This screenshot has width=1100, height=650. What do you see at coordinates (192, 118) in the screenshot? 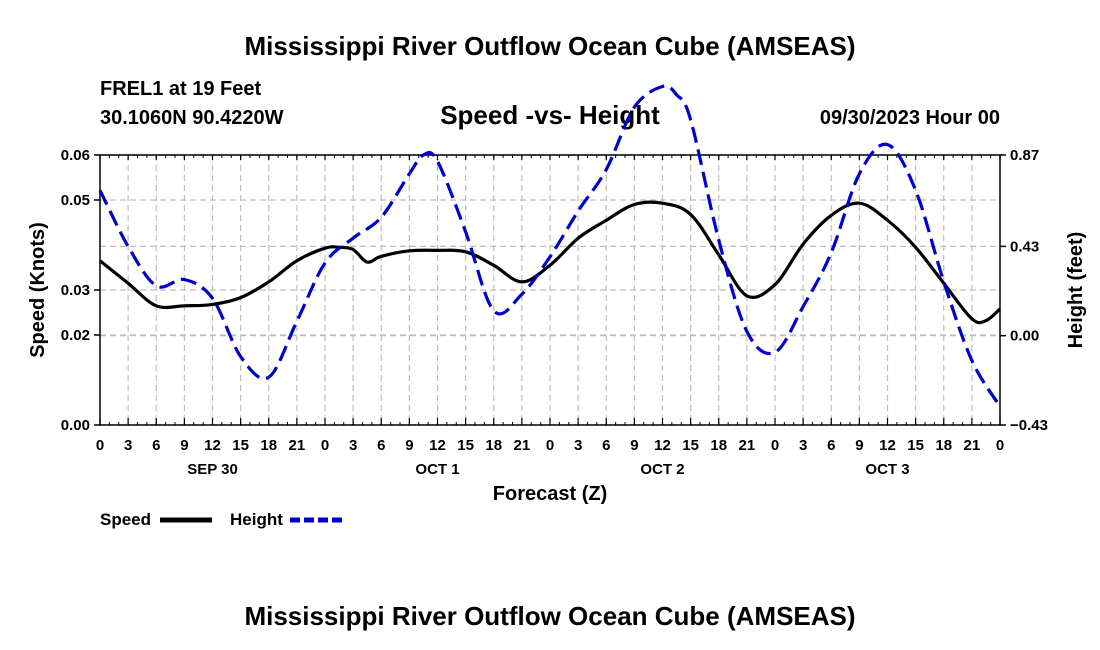
I see `coordinates-label: 30.1060N 90.4220W` at bounding box center [192, 118].